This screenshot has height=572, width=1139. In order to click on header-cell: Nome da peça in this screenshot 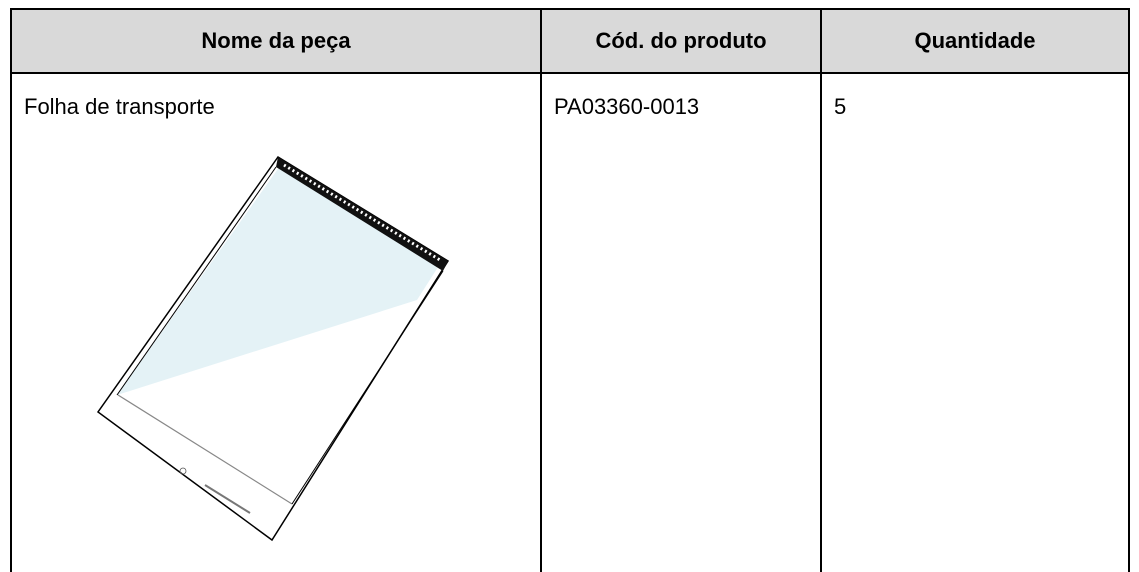, I will do `click(276, 41)`.